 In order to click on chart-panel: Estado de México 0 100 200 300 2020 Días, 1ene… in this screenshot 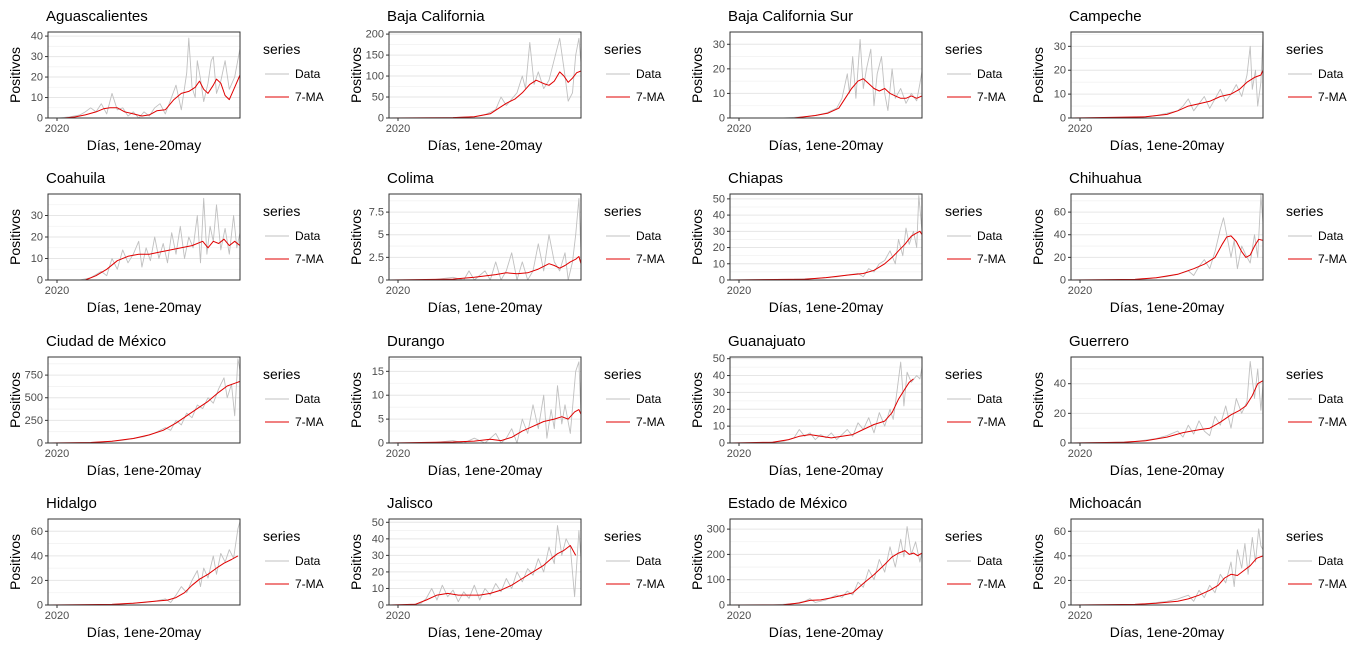, I will do `click(847, 567)`.